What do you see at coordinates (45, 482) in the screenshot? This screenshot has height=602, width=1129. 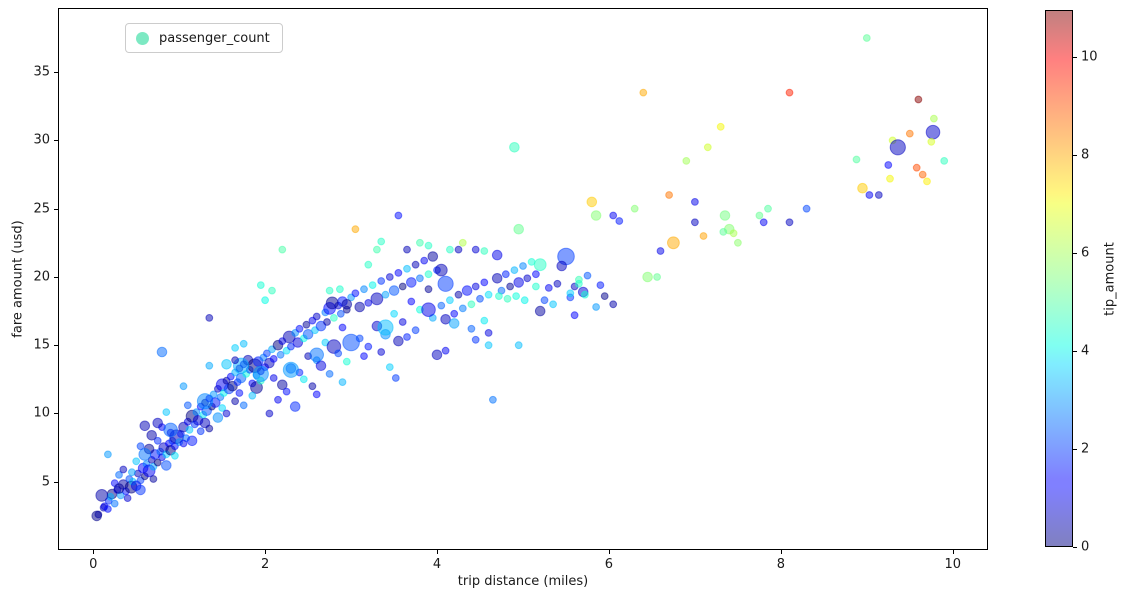 I see `y-tick-label: 5` at bounding box center [45, 482].